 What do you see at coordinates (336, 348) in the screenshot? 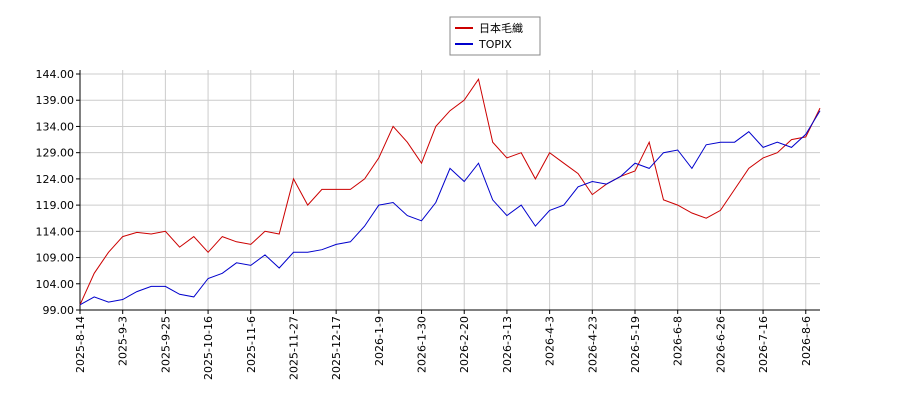
I see `x-tick-label: 2025-12-17` at bounding box center [336, 348].